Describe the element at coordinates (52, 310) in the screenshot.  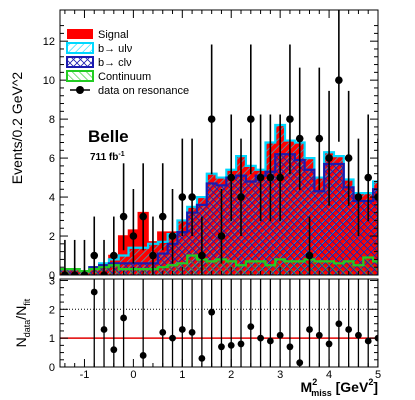
I see `ratio-y-tick-label: 2` at that location.